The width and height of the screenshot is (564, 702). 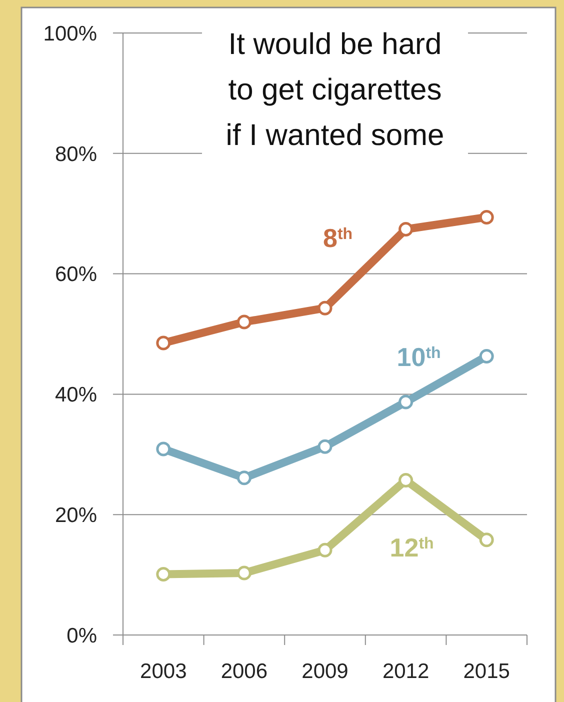 I want to click on y-tick-label: 80%, so click(x=75, y=154).